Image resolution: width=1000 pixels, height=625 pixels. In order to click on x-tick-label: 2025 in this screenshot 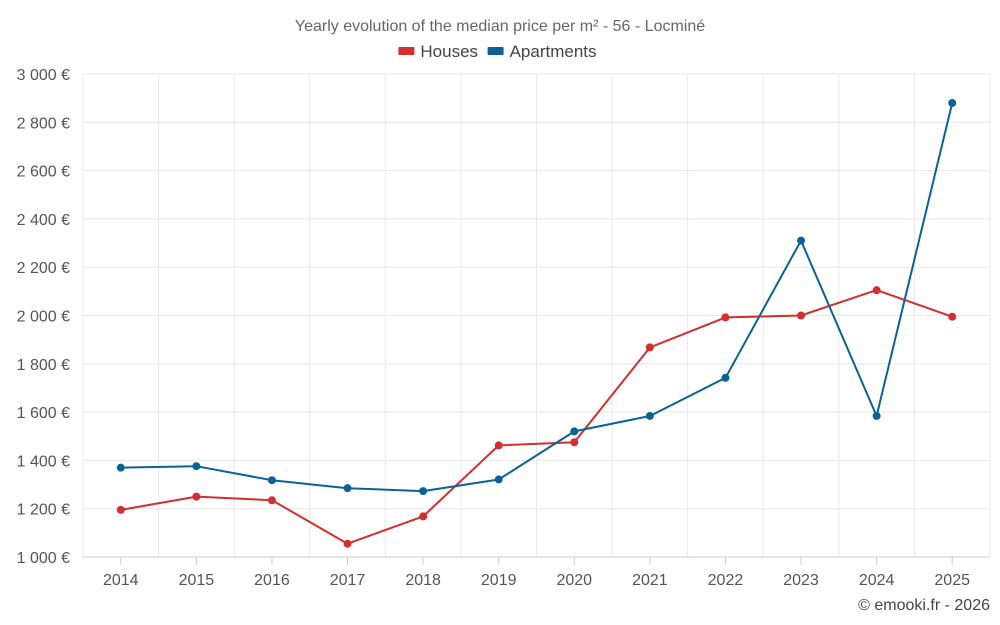, I will do `click(952, 580)`.